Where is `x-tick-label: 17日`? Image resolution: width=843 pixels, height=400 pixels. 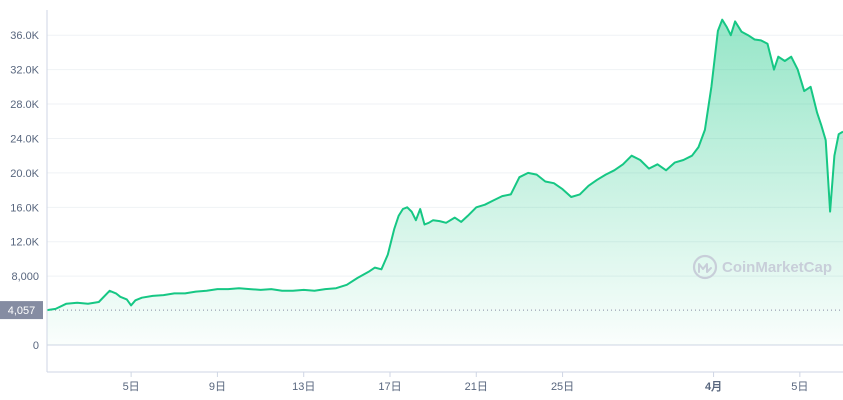
x-tick-label: 17日 is located at coordinates (389, 387).